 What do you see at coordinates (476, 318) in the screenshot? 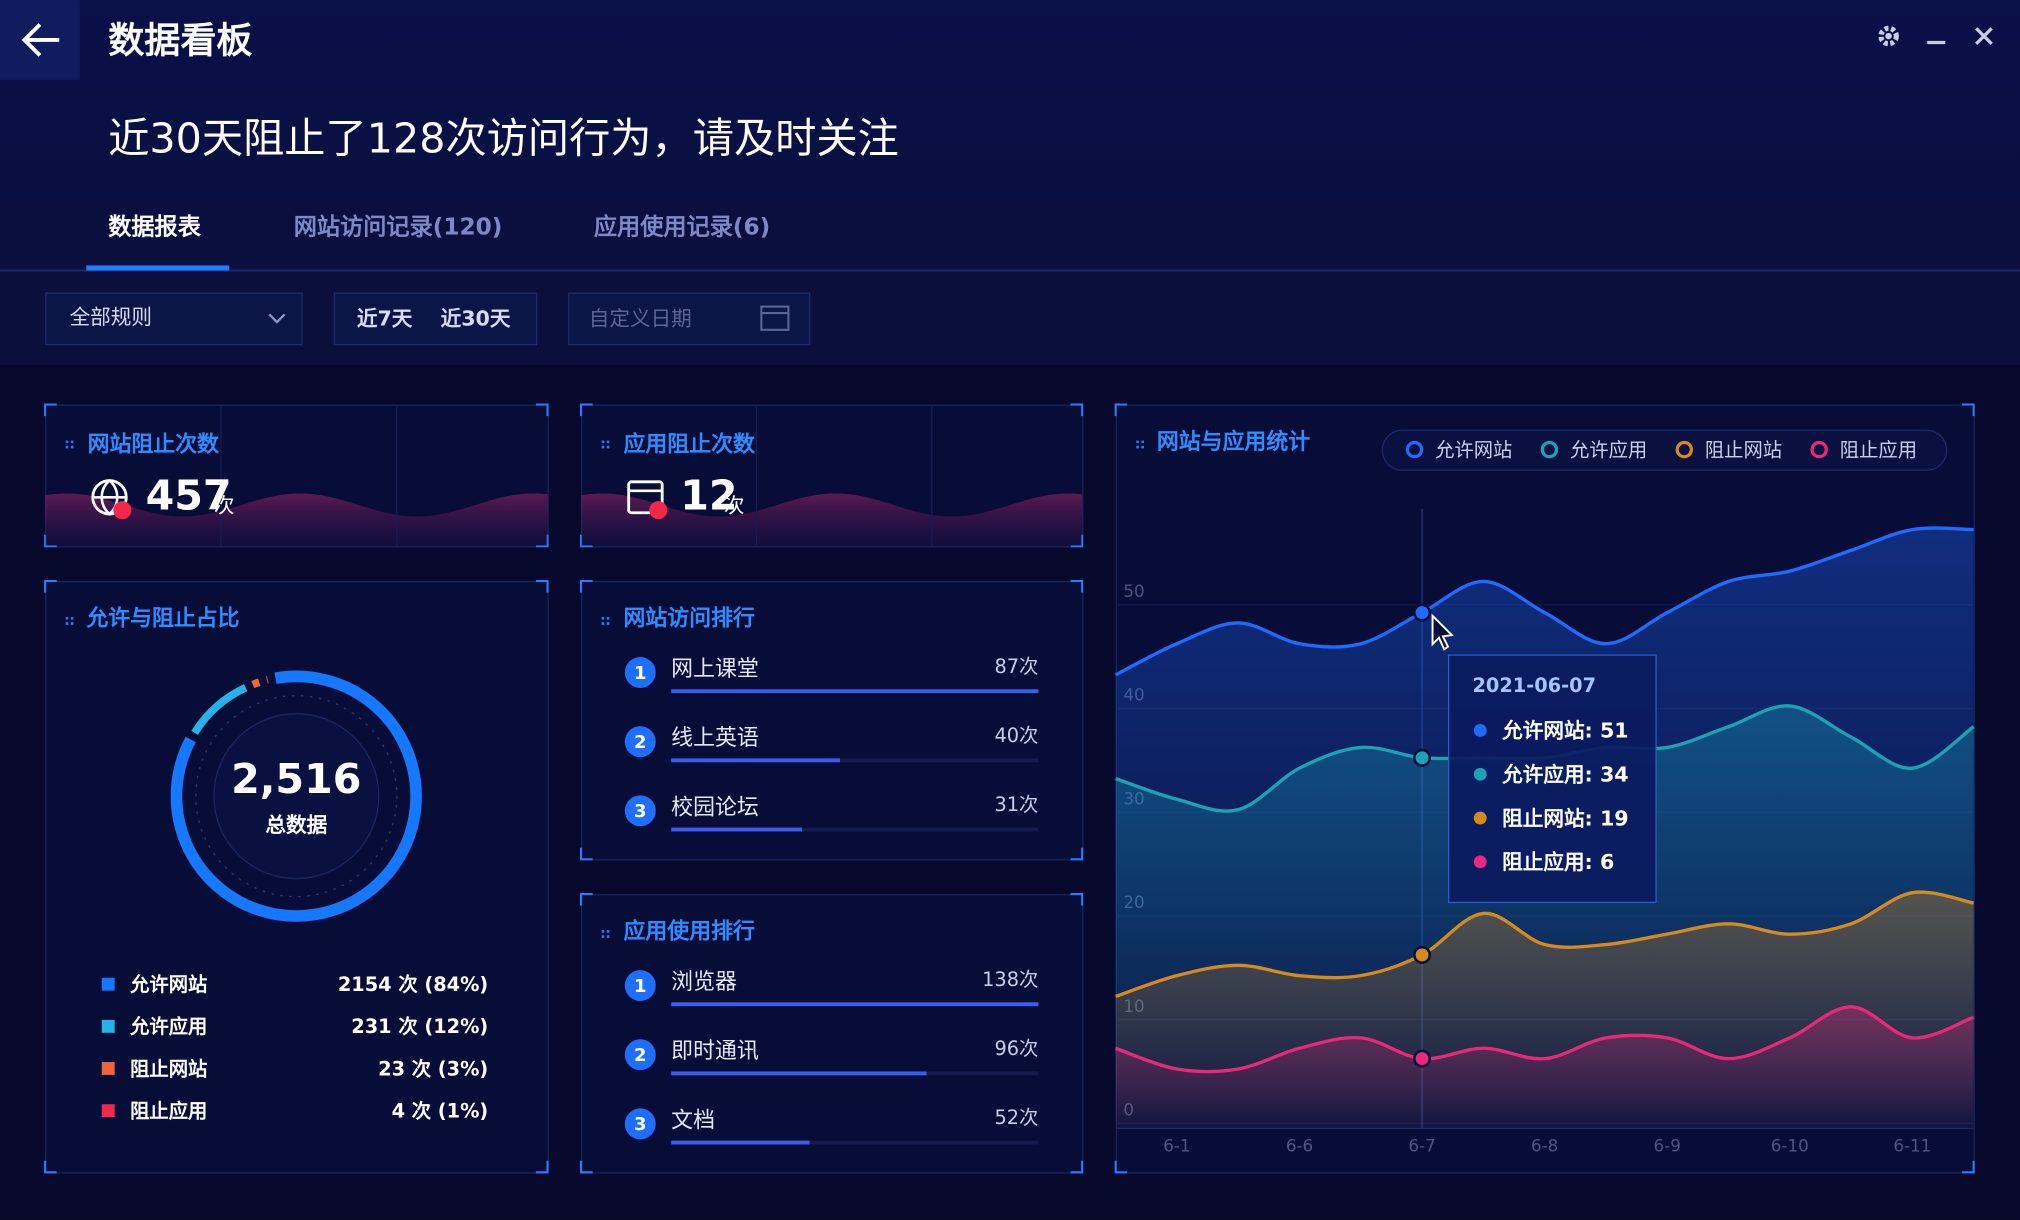
I see `range-option: 近30天` at bounding box center [476, 318].